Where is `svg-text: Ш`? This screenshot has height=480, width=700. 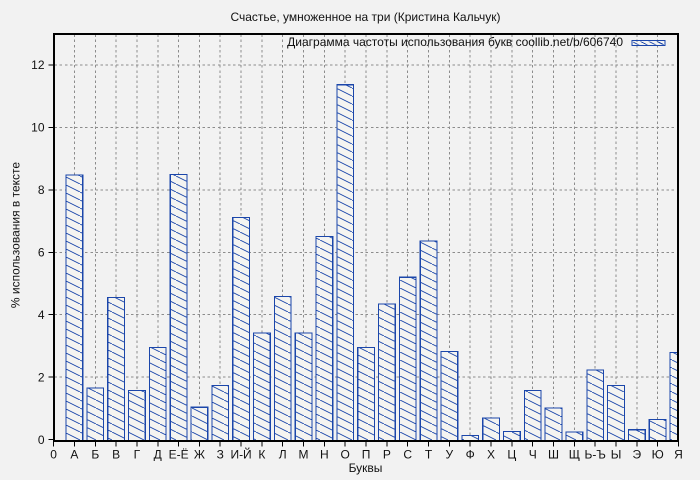 svg-text: Ш is located at coordinates (553, 454).